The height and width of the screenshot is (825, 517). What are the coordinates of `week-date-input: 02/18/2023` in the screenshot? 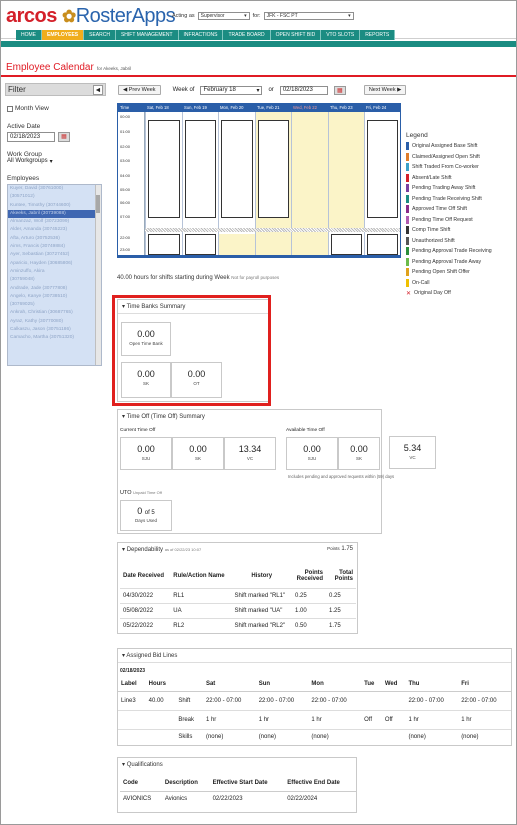 It's located at (303, 90).